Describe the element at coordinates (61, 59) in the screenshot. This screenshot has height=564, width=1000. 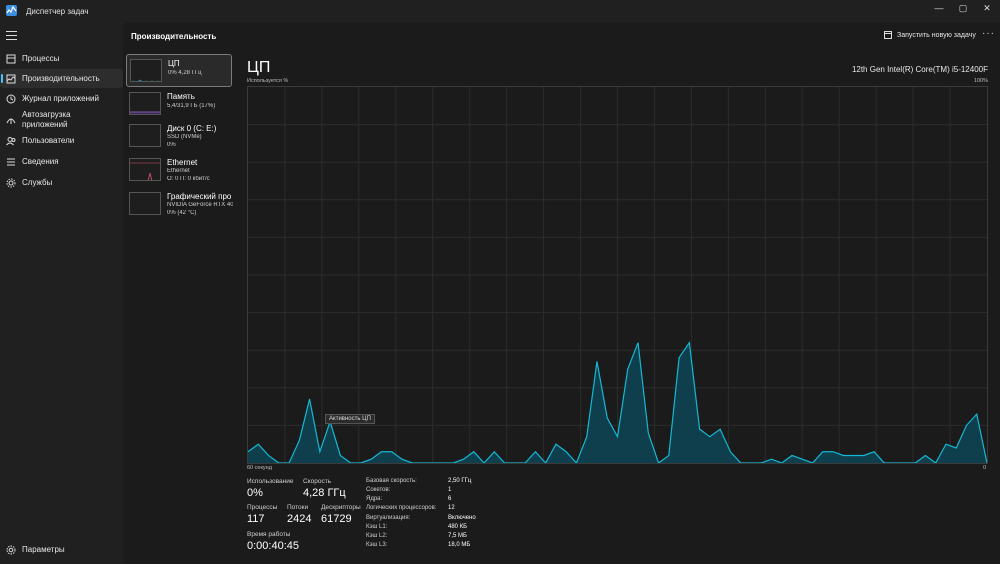
I see `sidebar-item-processes: Процессы` at that location.